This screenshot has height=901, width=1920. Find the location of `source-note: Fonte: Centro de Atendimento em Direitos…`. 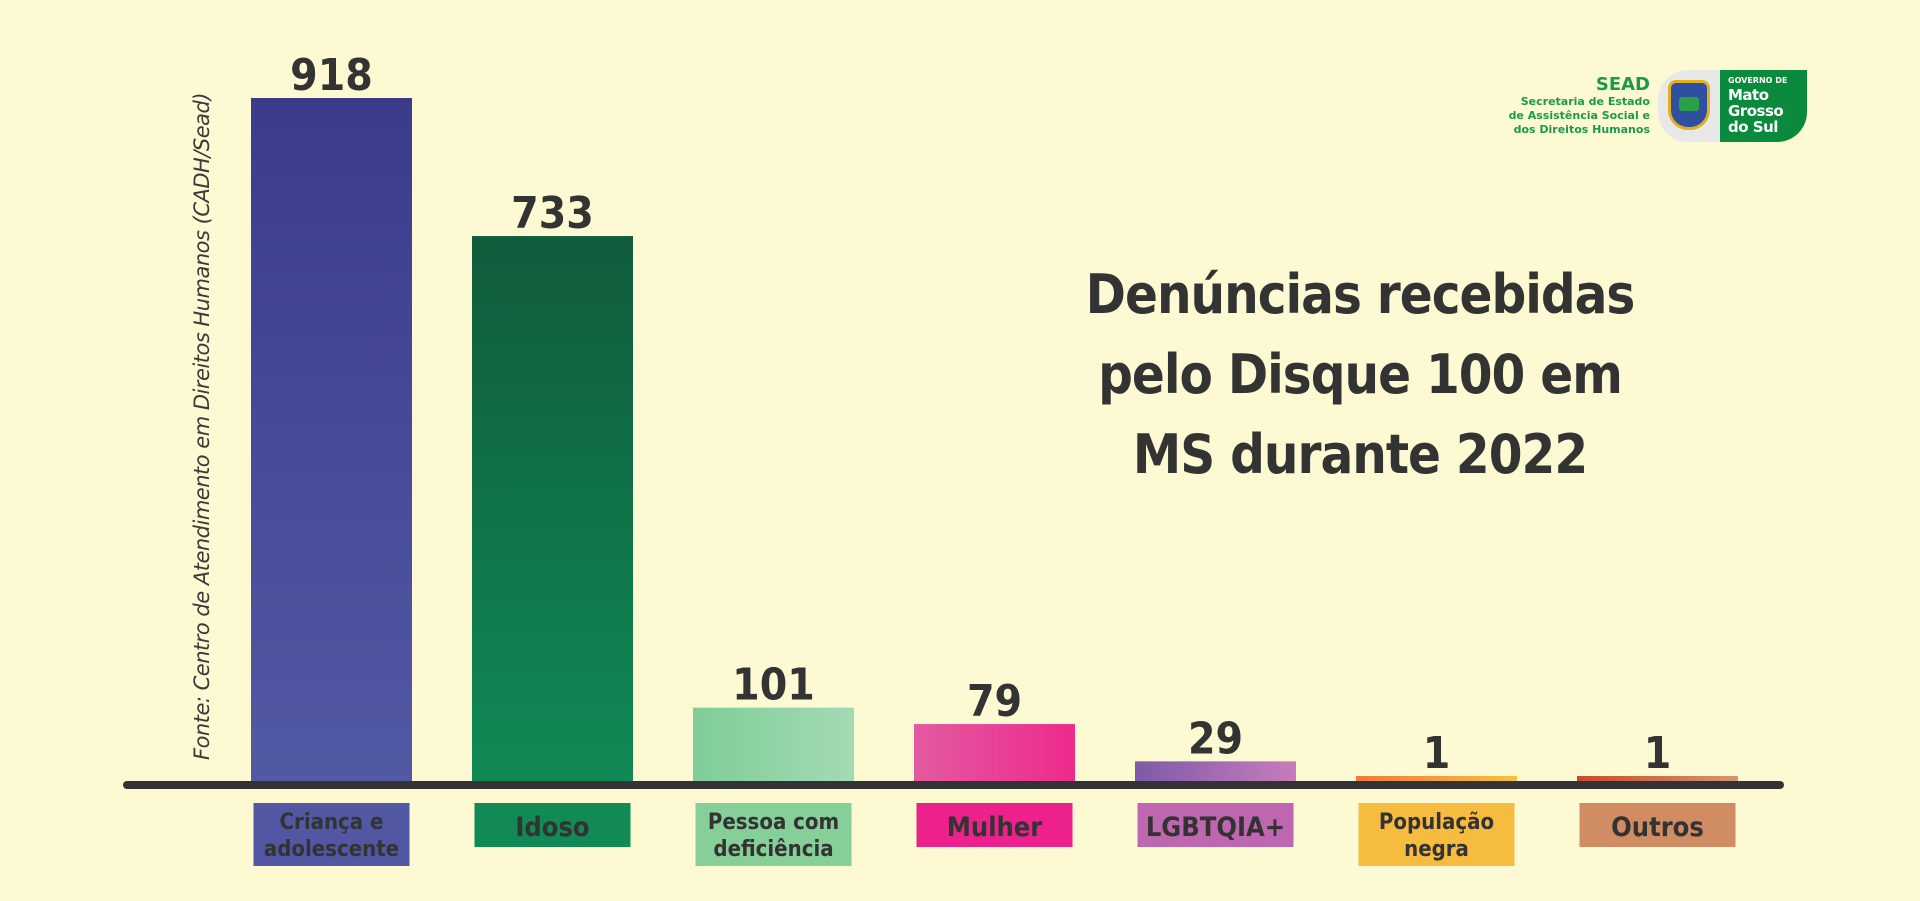

source-note: Fonte: Centro de Atendimento em Direitos… is located at coordinates (202, 426).